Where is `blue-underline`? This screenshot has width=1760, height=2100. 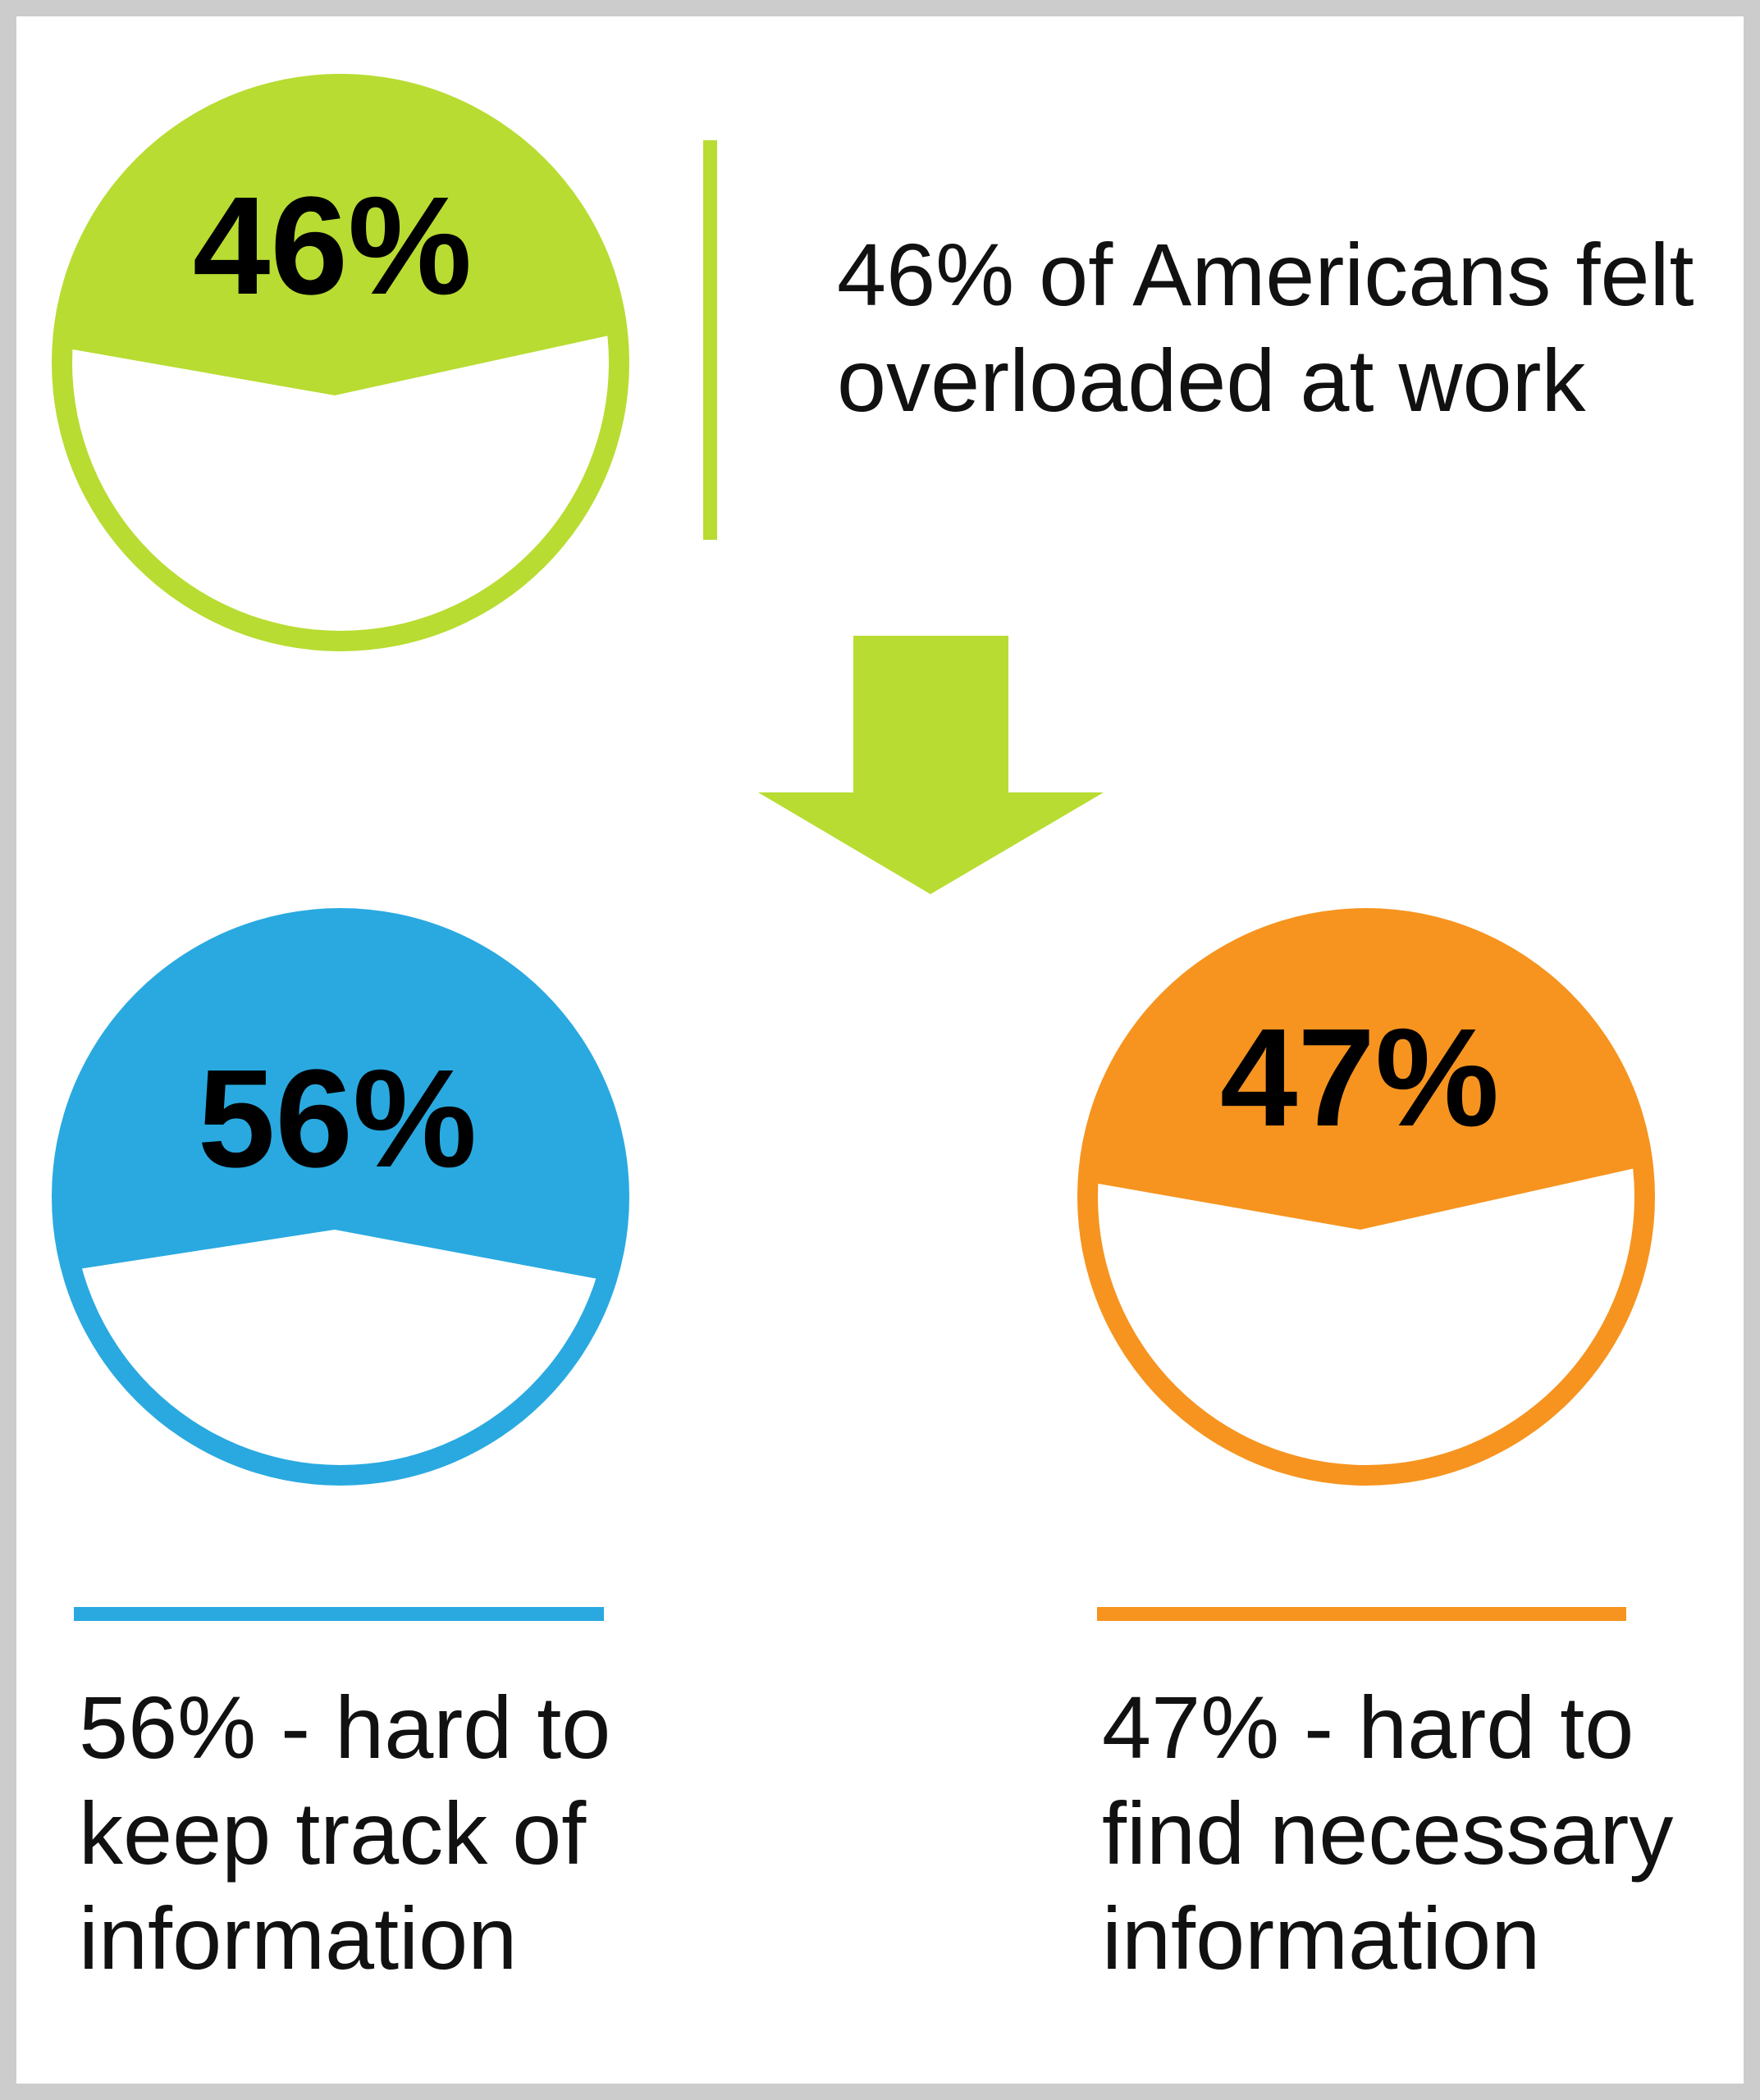
blue-underline is located at coordinates (339, 1614).